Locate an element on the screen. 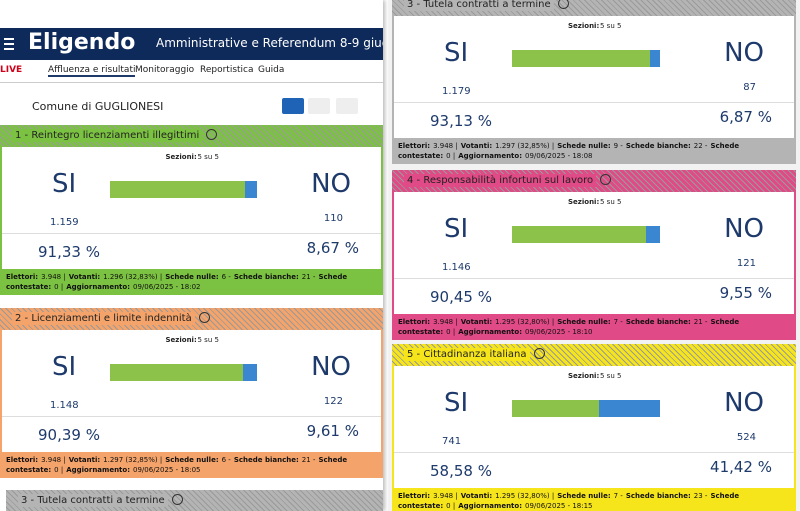 Image resolution: width=800 pixels, height=511 pixels. municipality: Comune di GUGLIONESI is located at coordinates (98, 106).